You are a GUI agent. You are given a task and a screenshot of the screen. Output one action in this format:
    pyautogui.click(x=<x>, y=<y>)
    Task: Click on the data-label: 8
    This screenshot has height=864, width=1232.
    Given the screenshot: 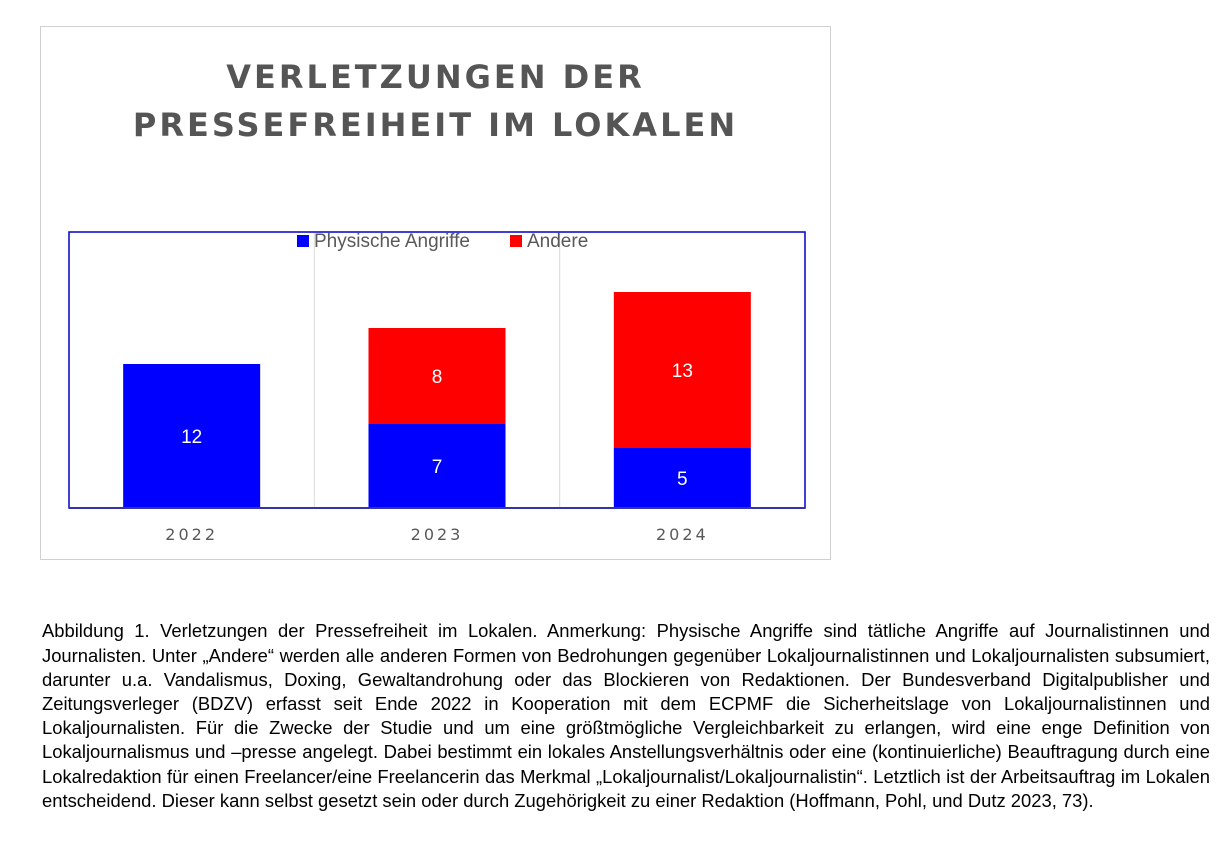 What is the action you would take?
    pyautogui.click(x=437, y=377)
    